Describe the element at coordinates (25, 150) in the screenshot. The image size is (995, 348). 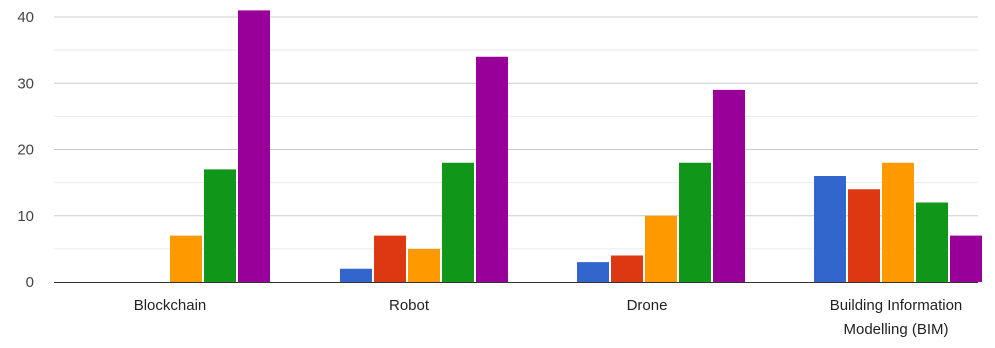
I see `y-tick-label: 20` at that location.